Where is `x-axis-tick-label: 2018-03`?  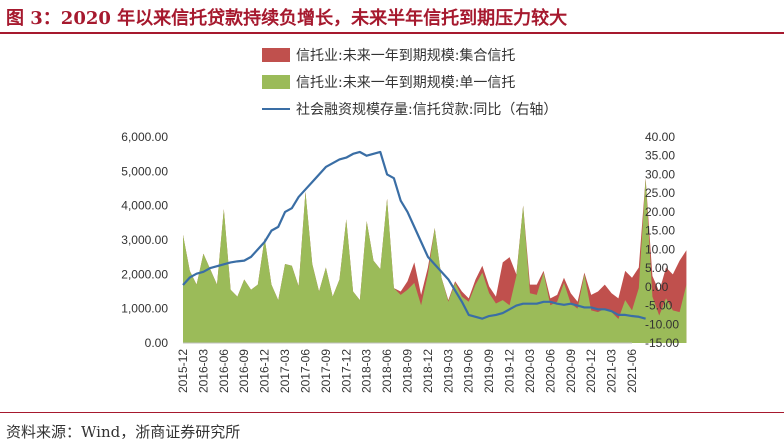 x-axis-tick-label: 2018-03 is located at coordinates (367, 371).